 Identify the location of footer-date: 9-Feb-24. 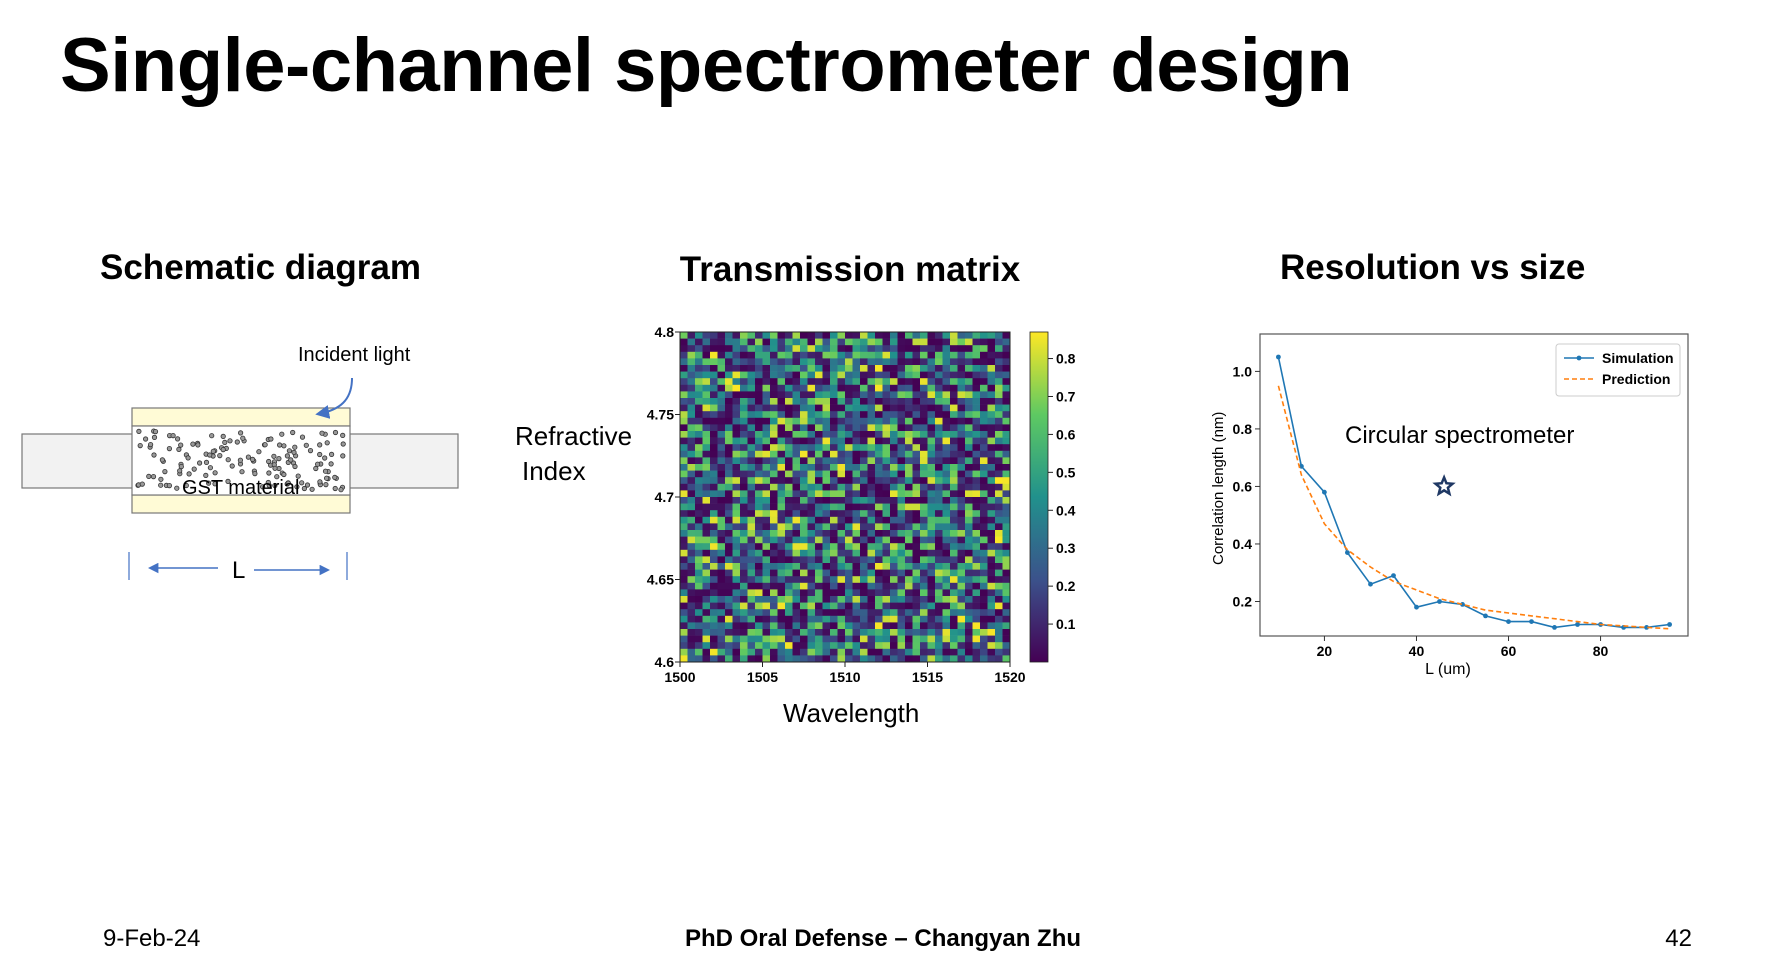
(152, 938).